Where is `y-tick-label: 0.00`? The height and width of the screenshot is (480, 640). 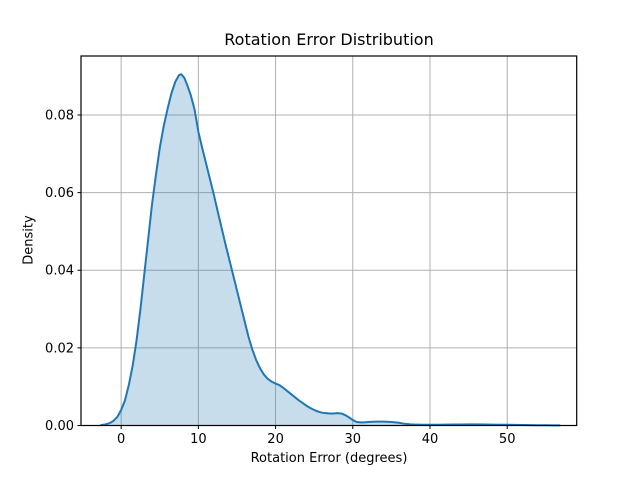
y-tick-label: 0.00 is located at coordinates (59, 426).